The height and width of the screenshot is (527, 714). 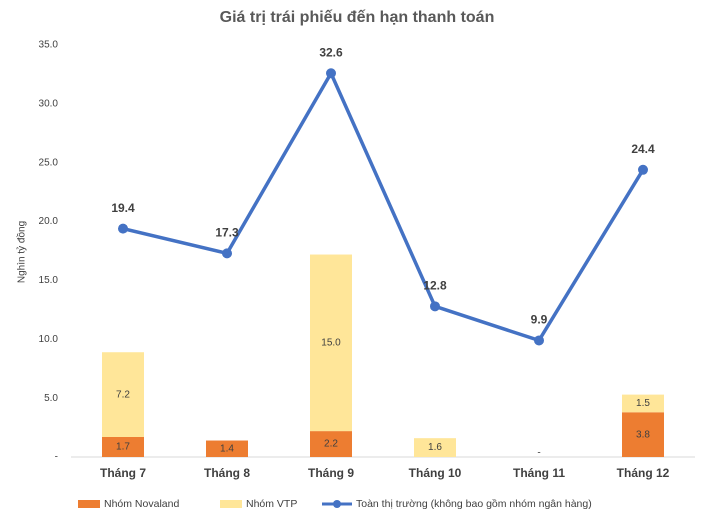 What do you see at coordinates (539, 473) in the screenshot?
I see `x-tick-label: Tháng 11` at bounding box center [539, 473].